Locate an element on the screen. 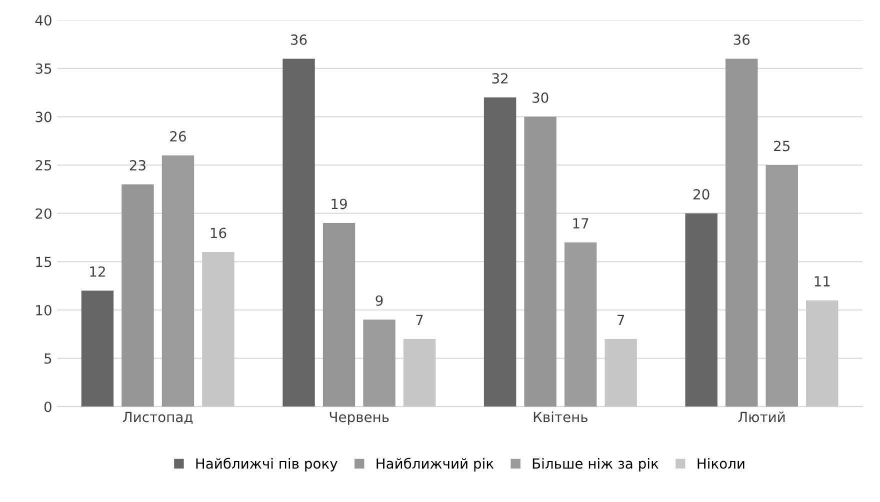 This screenshot has height=502, width=880. data-label: 26 is located at coordinates (178, 136).